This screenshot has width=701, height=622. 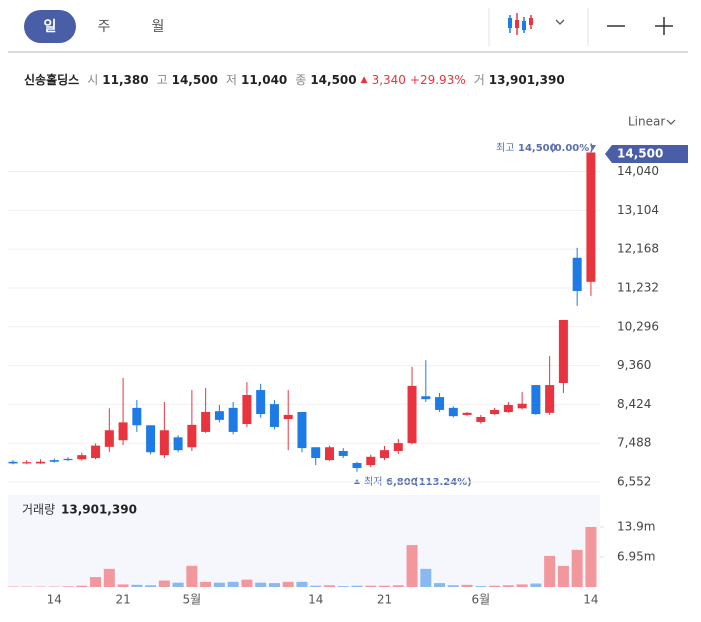 I want to click on tab: 월, so click(x=158, y=27).